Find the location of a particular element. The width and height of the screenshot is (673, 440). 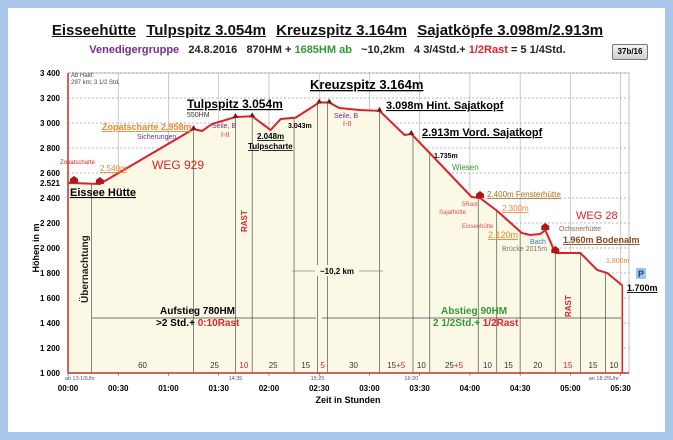

y-tick-label: 3 200 is located at coordinates (50, 98).